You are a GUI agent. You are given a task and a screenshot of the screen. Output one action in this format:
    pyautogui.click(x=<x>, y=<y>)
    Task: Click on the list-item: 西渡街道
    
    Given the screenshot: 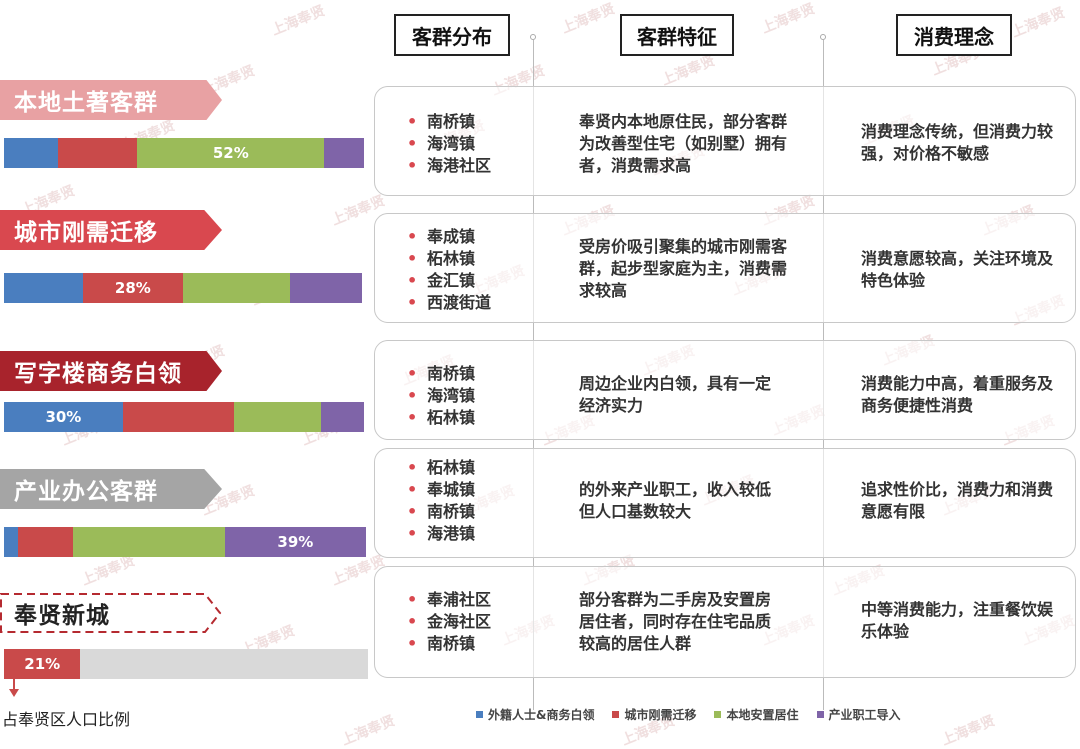 What is the action you would take?
    pyautogui.click(x=448, y=303)
    